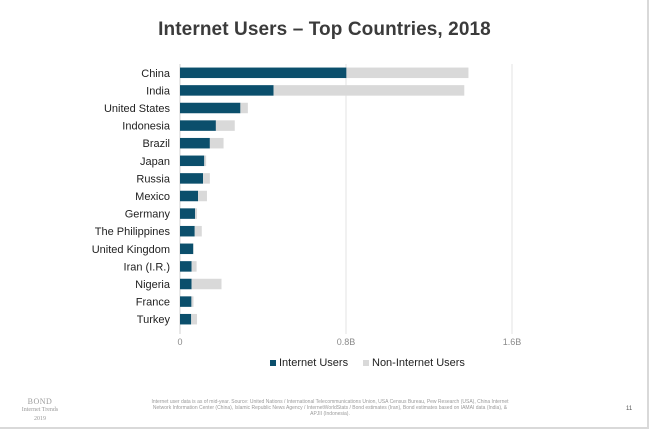  Describe the element at coordinates (324, 29) in the screenshot. I see `chart-title: Internet Users – Top Countries, 2018` at that location.